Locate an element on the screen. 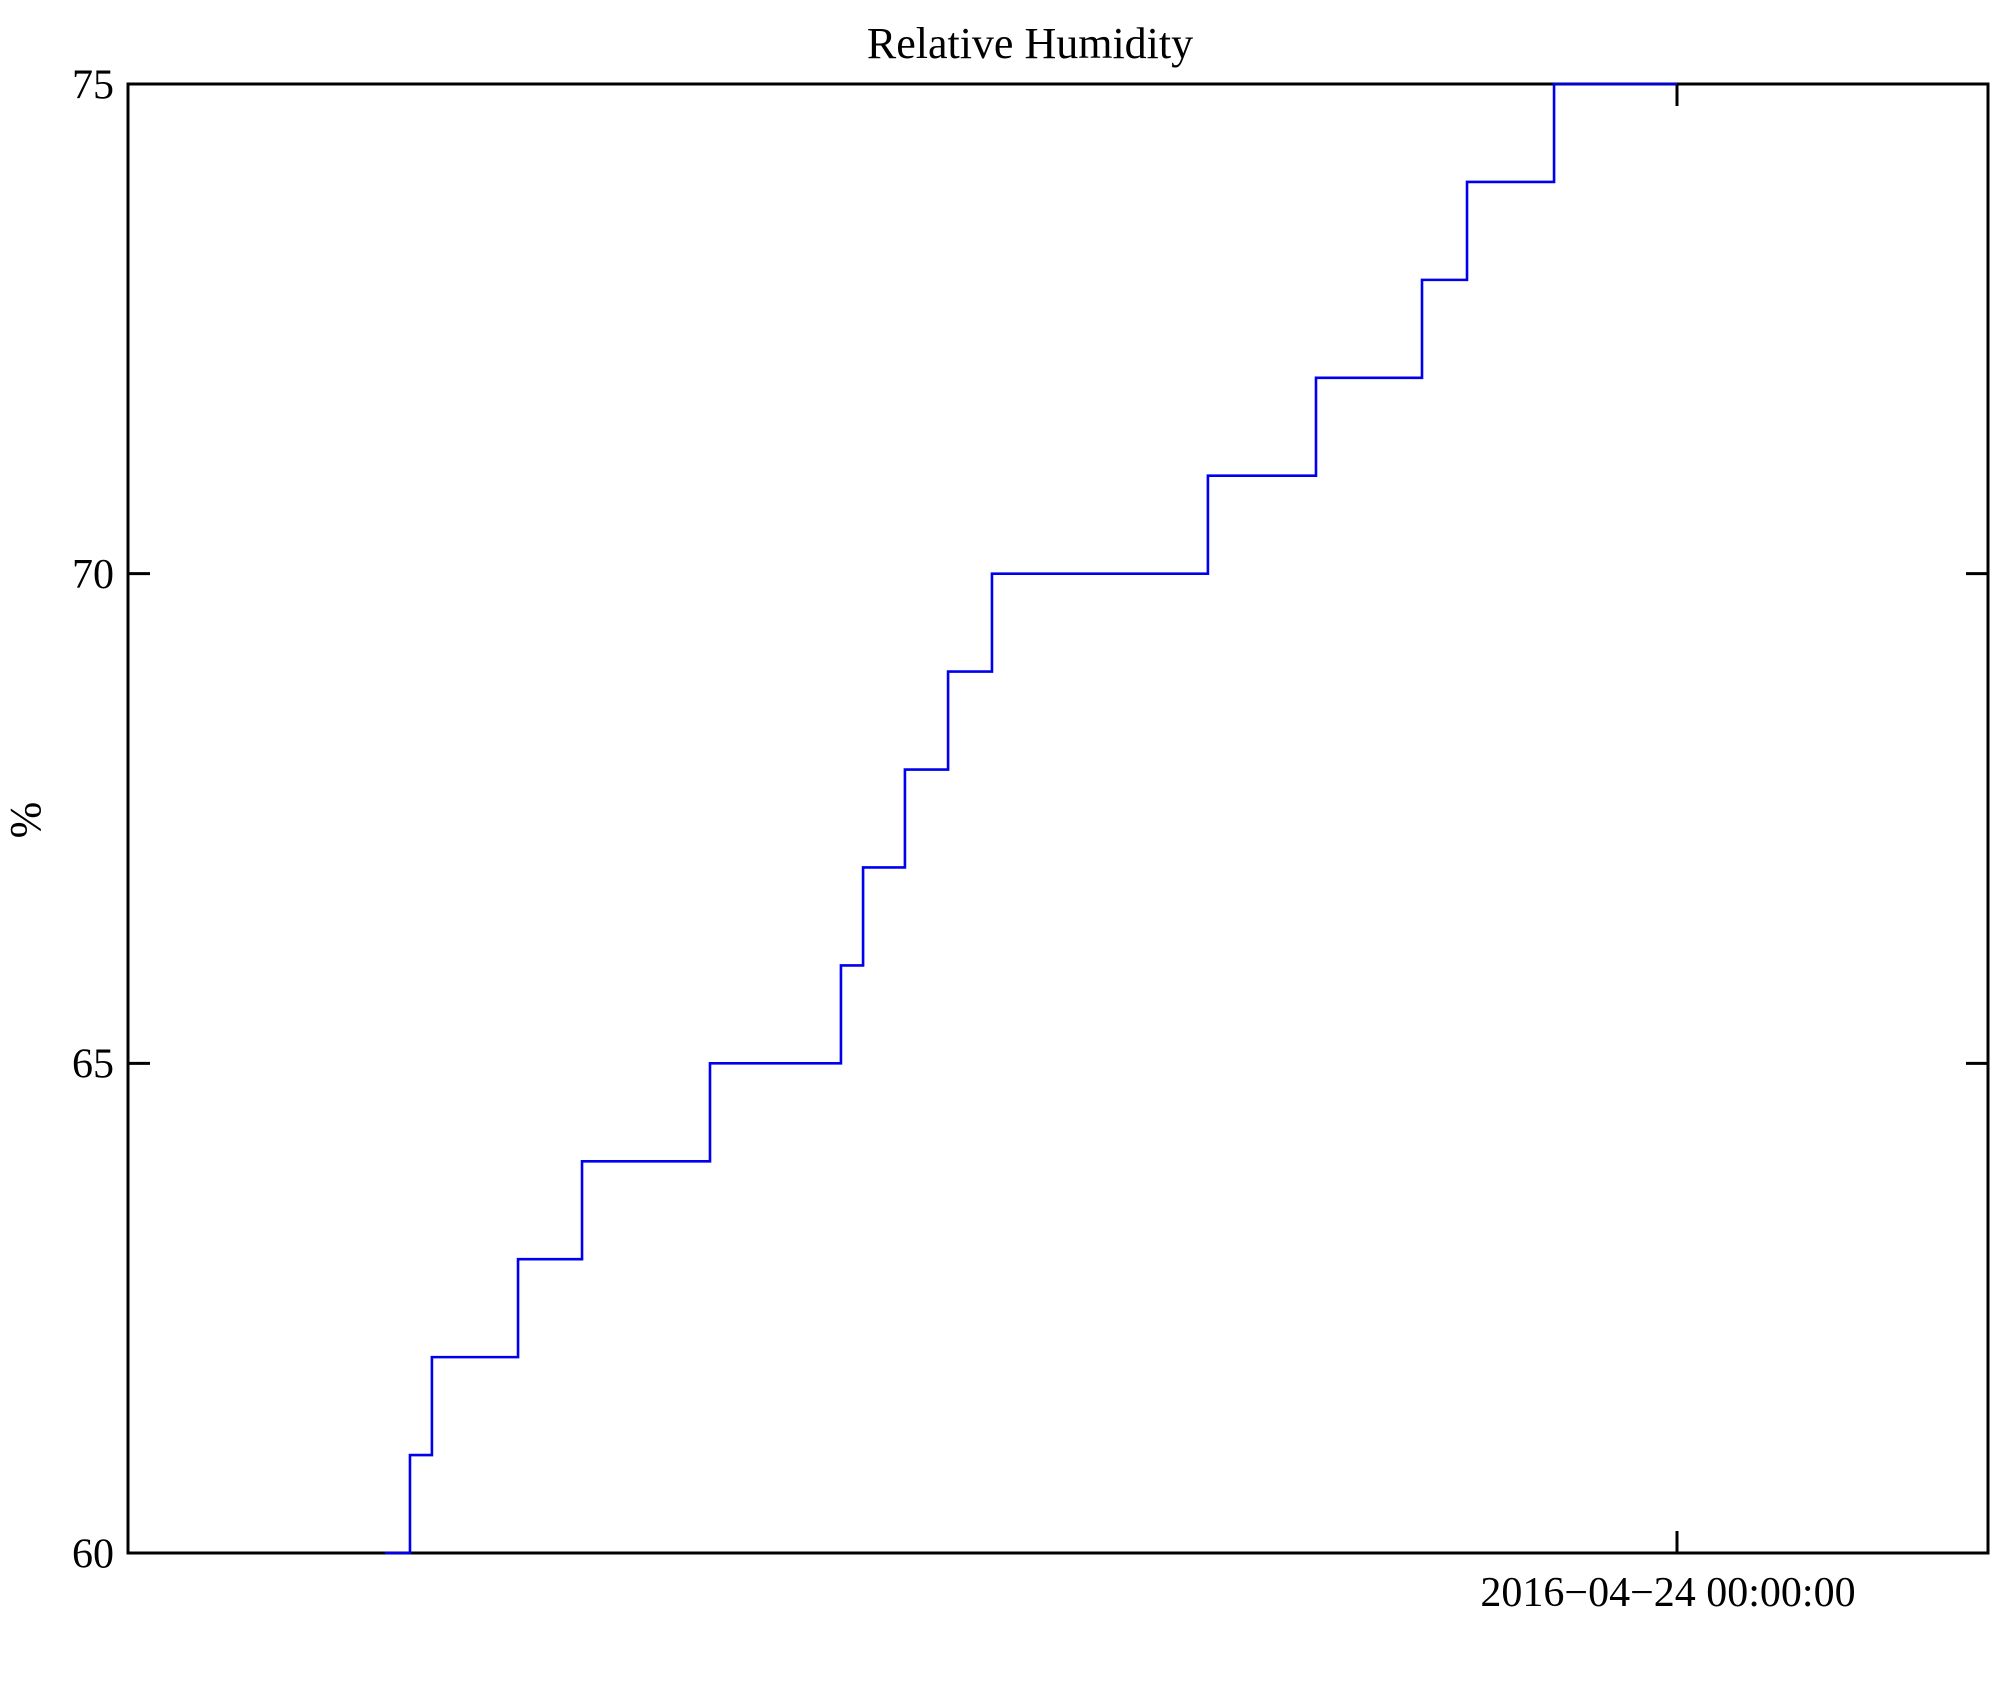 The height and width of the screenshot is (1683, 2008). y-tick-label: 75 is located at coordinates (93, 85).